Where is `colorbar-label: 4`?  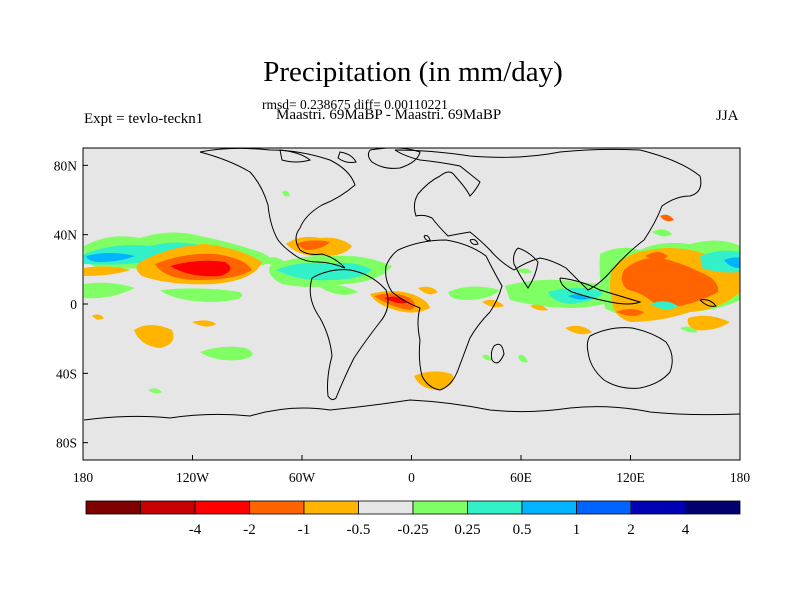 colorbar-label: 4 is located at coordinates (686, 530).